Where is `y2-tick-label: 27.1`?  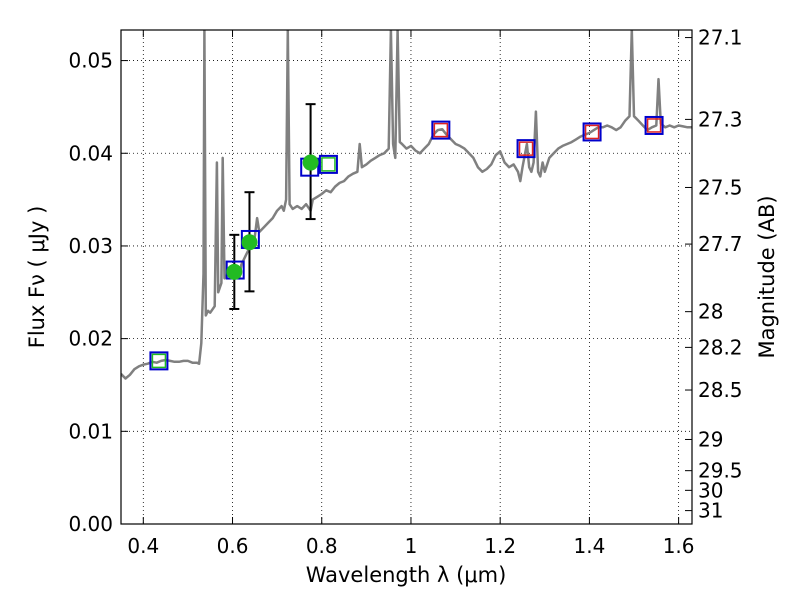 y2-tick-label: 27.1 is located at coordinates (720, 38).